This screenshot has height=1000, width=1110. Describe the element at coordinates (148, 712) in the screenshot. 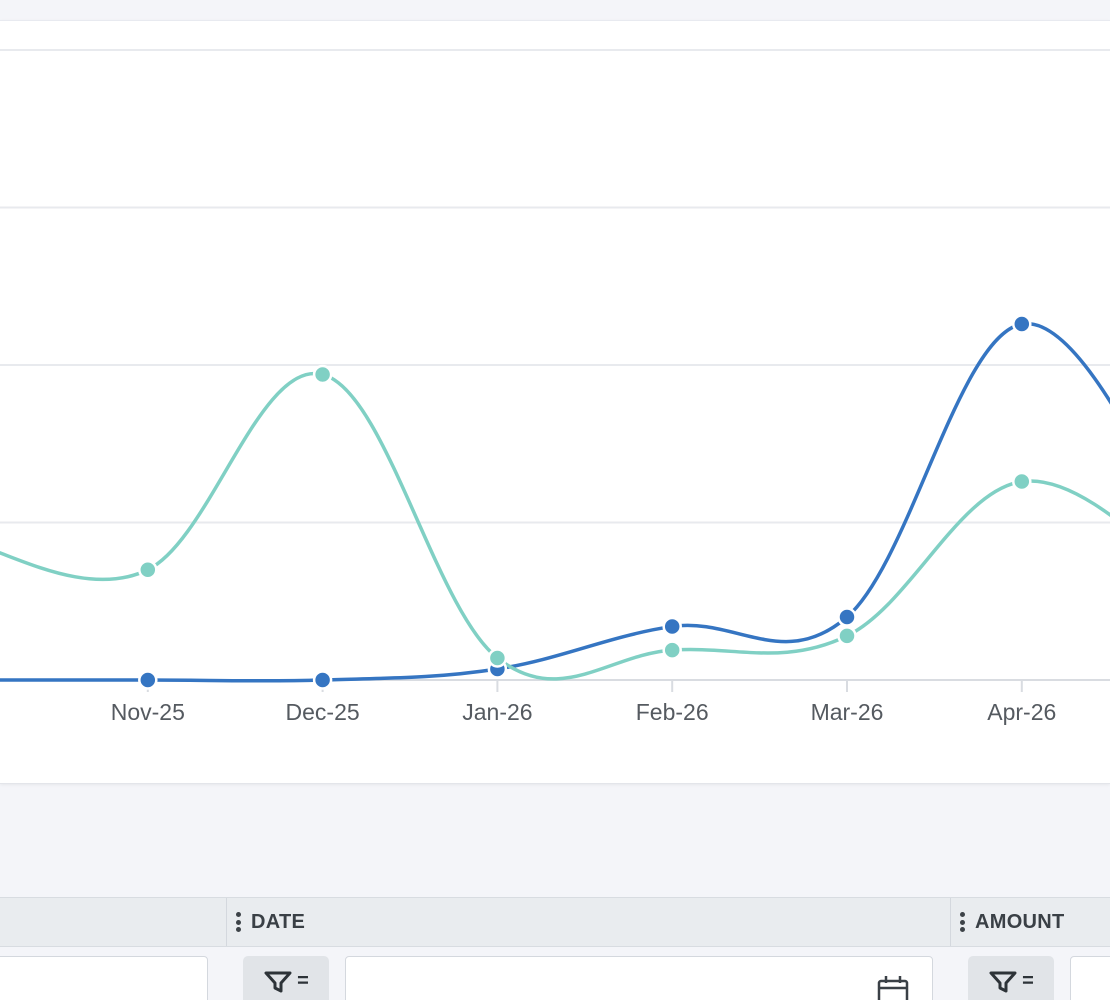

I see `x-axis-tick-label: Nov-25` at that location.